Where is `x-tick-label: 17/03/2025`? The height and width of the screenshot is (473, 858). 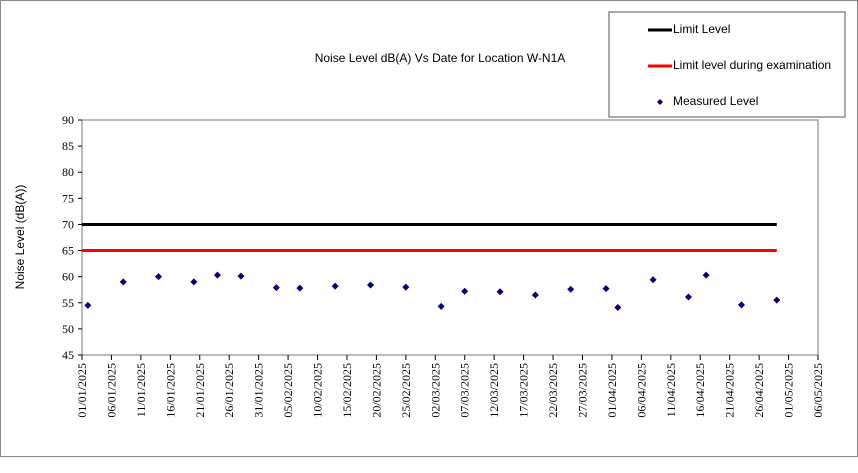
x-tick-label: 17/03/2025 is located at coordinates (524, 390).